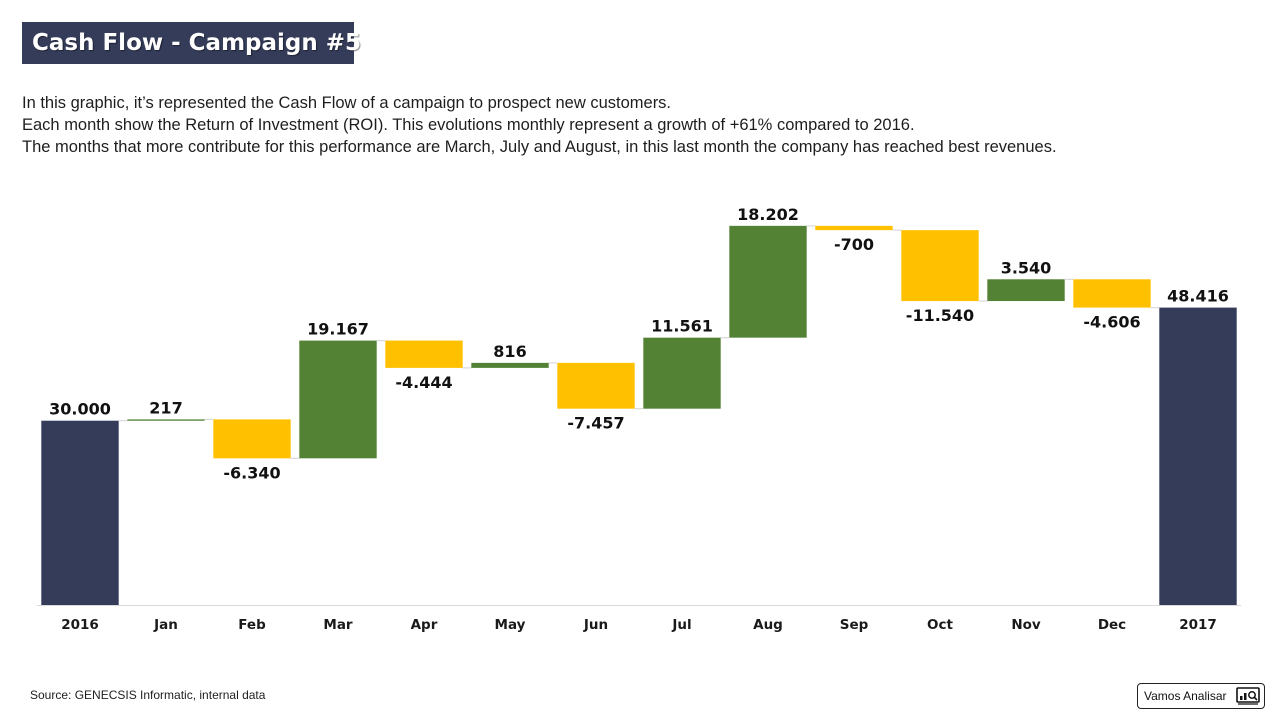 The width and height of the screenshot is (1280, 720). I want to click on data-label: 816, so click(509, 351).